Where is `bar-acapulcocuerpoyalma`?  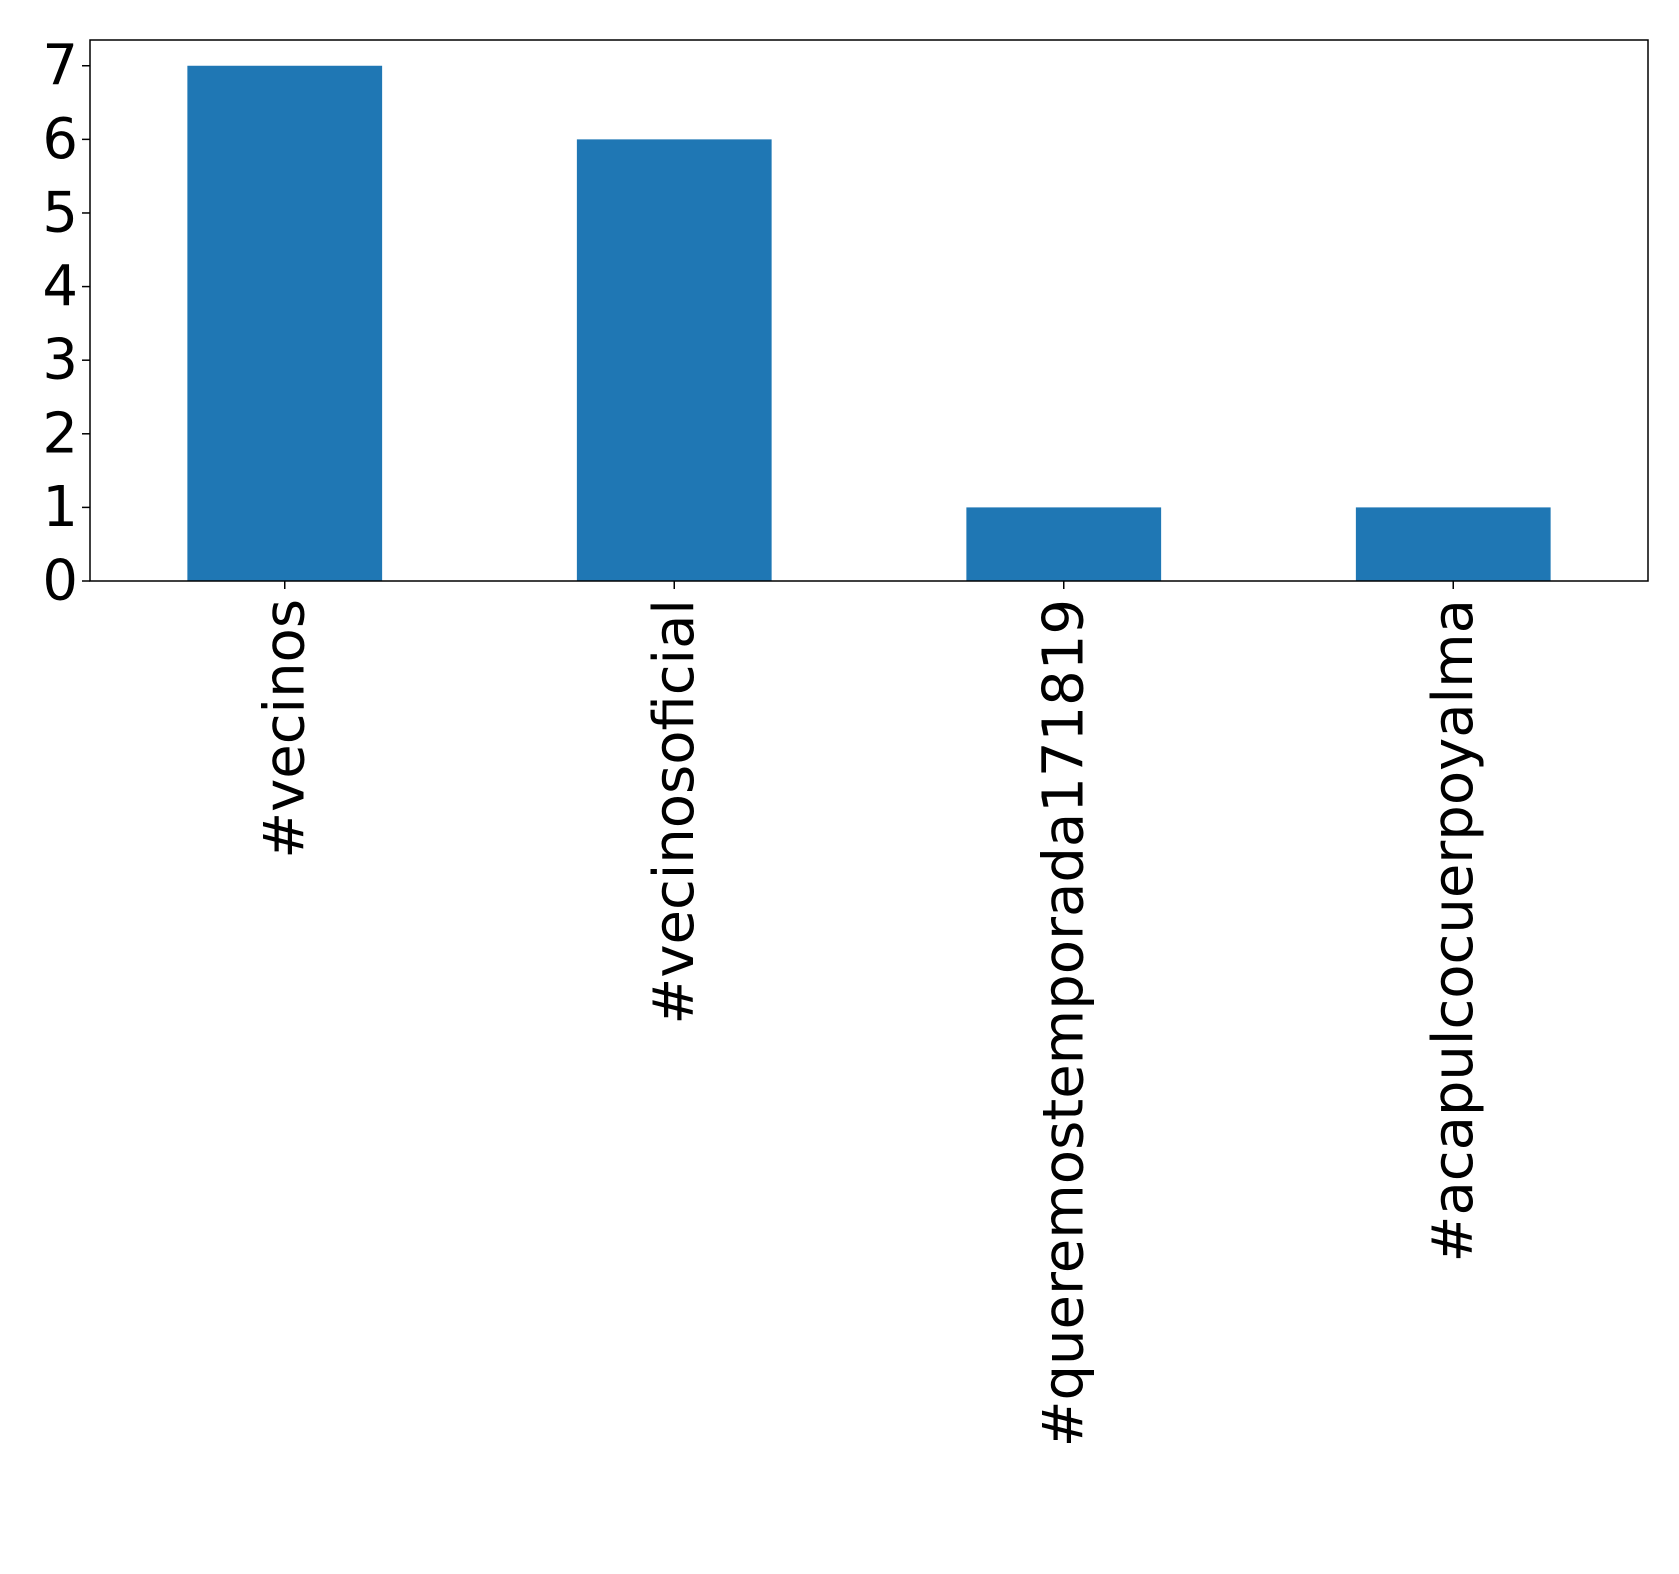
bar-acapulcocuerpoyalma is located at coordinates (1453, 544).